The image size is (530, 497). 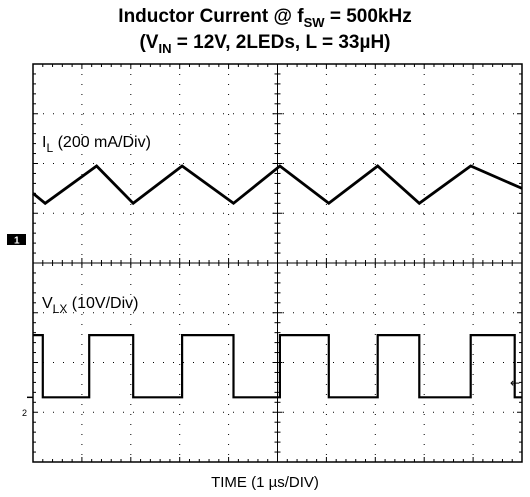 I want to click on ch1-marker: 1, so click(x=16, y=240).